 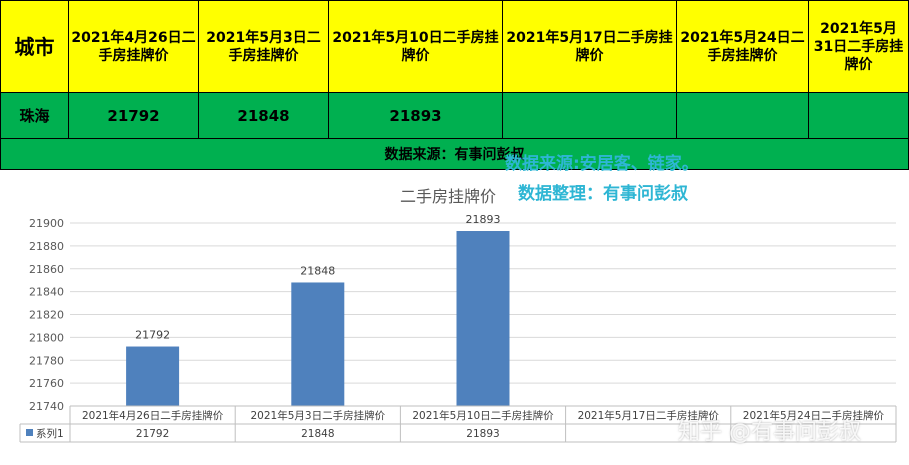 What do you see at coordinates (317, 434) in the screenshot?
I see `table-value-1: 21848` at bounding box center [317, 434].